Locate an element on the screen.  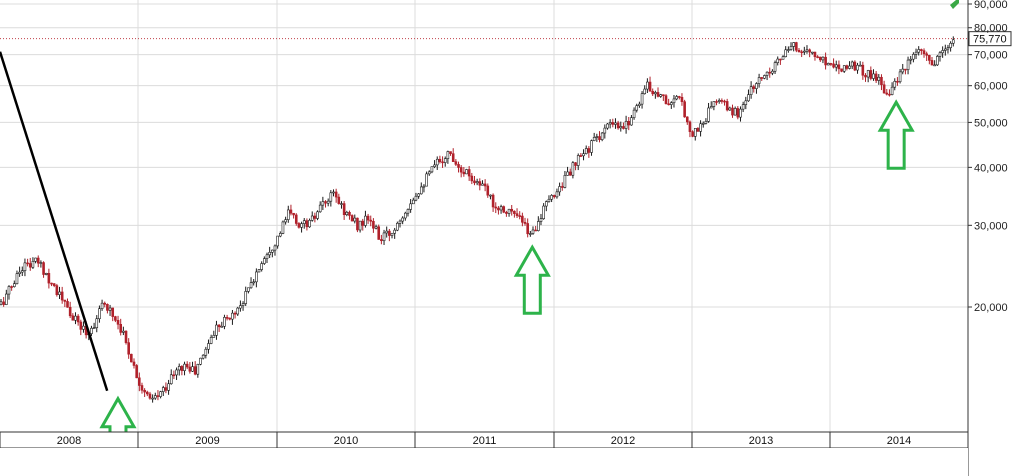
y-tick-label-3: 60,000 is located at coordinates (991, 87).